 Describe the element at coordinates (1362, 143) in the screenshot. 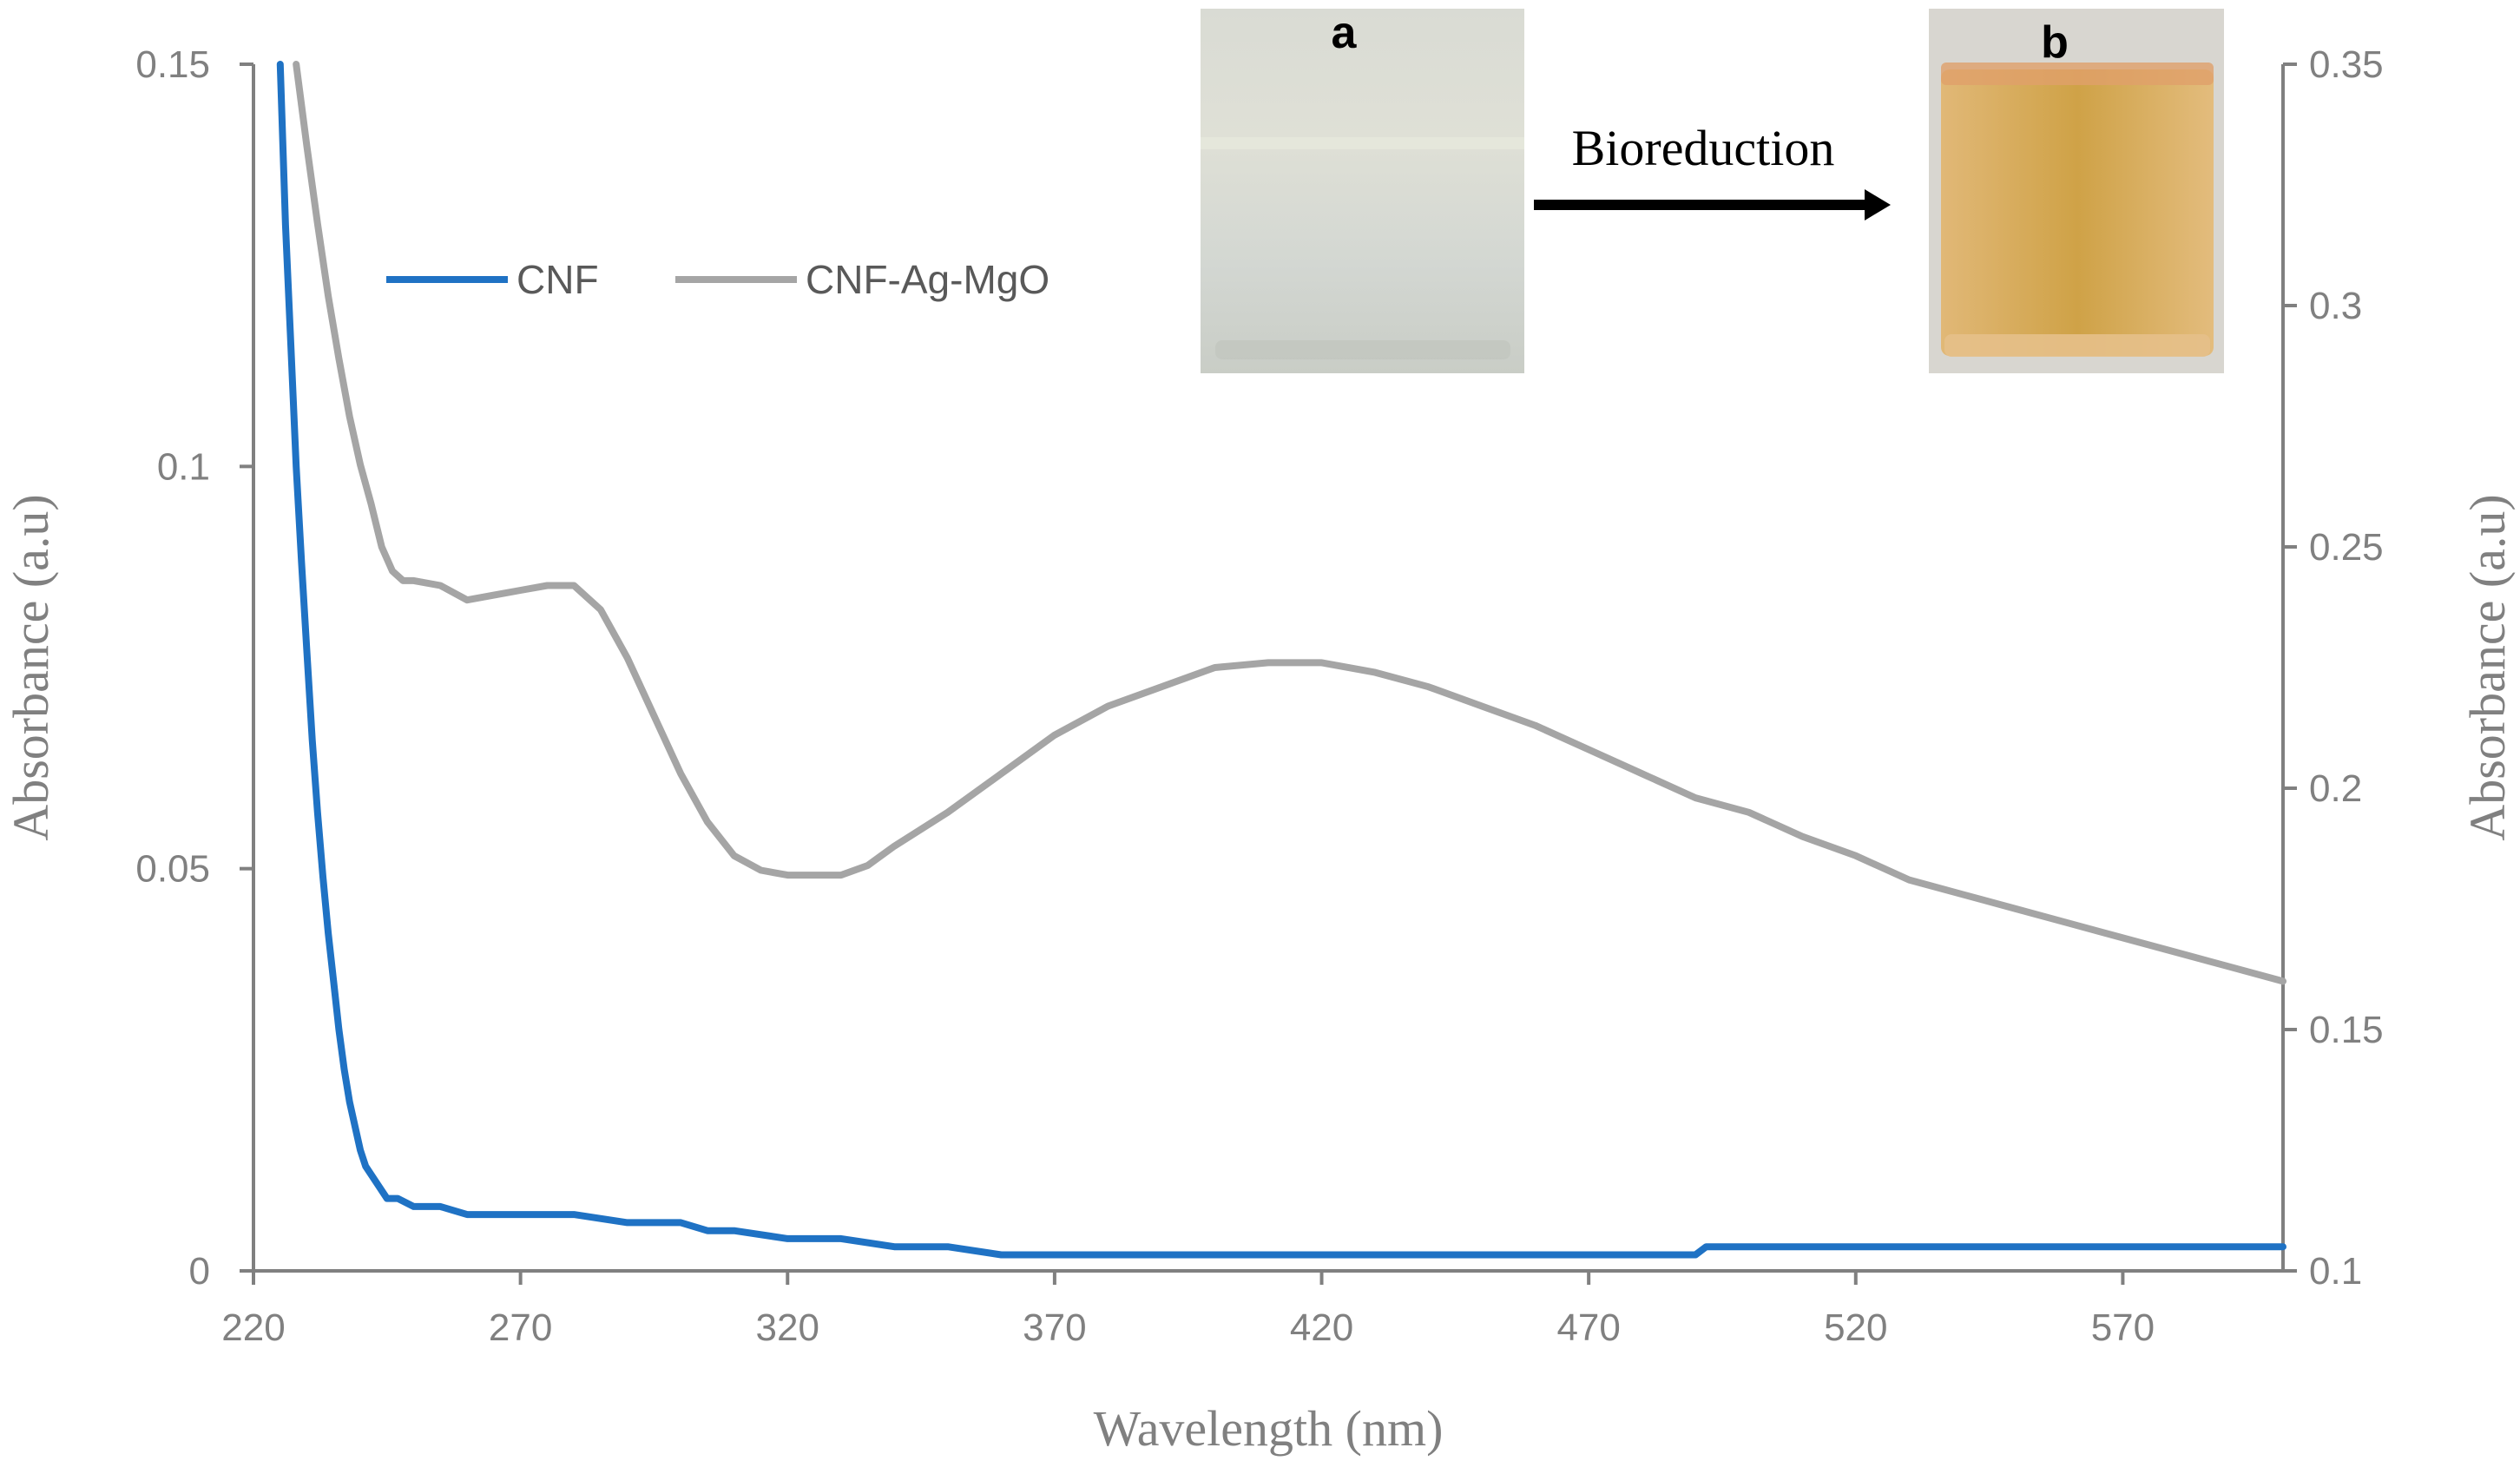

I see `vial-photo-a-liquid-line` at that location.